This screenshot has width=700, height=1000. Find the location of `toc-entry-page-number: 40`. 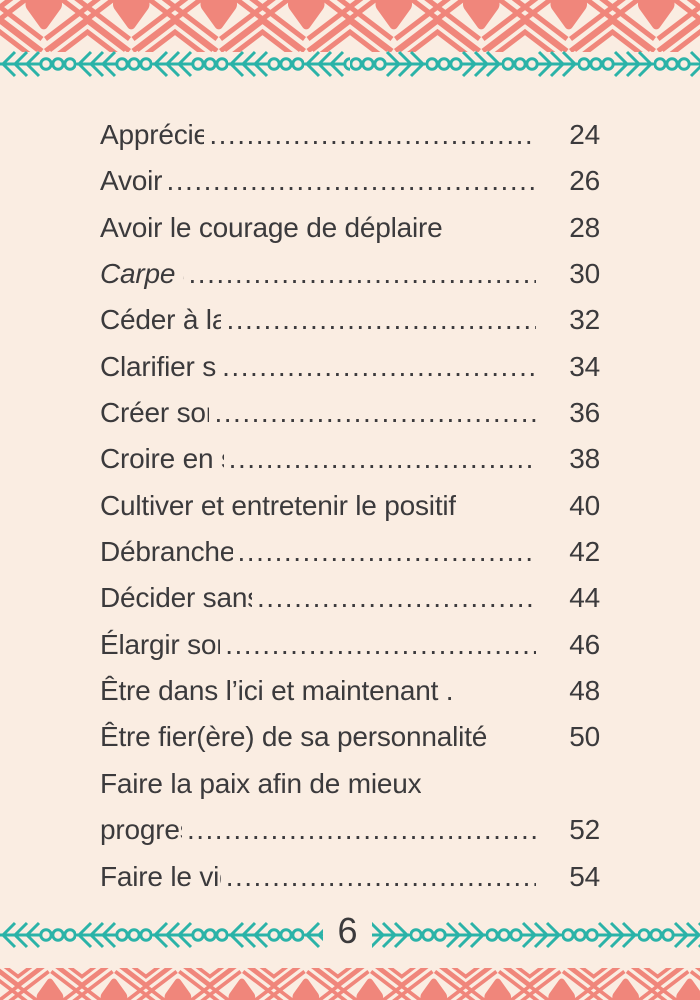

toc-entry-page-number: 40 is located at coordinates (584, 505).